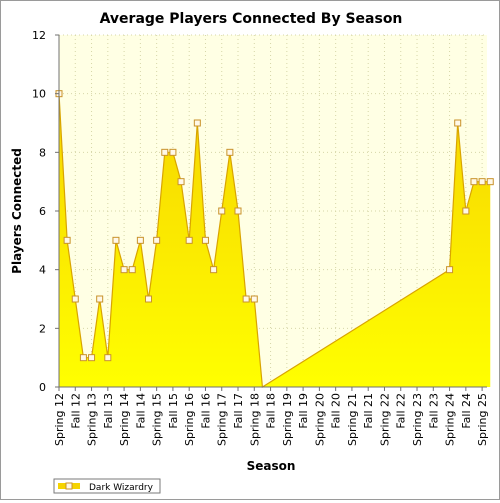  What do you see at coordinates (287, 419) in the screenshot?
I see `x-tick-label: Spring 19` at bounding box center [287, 419].